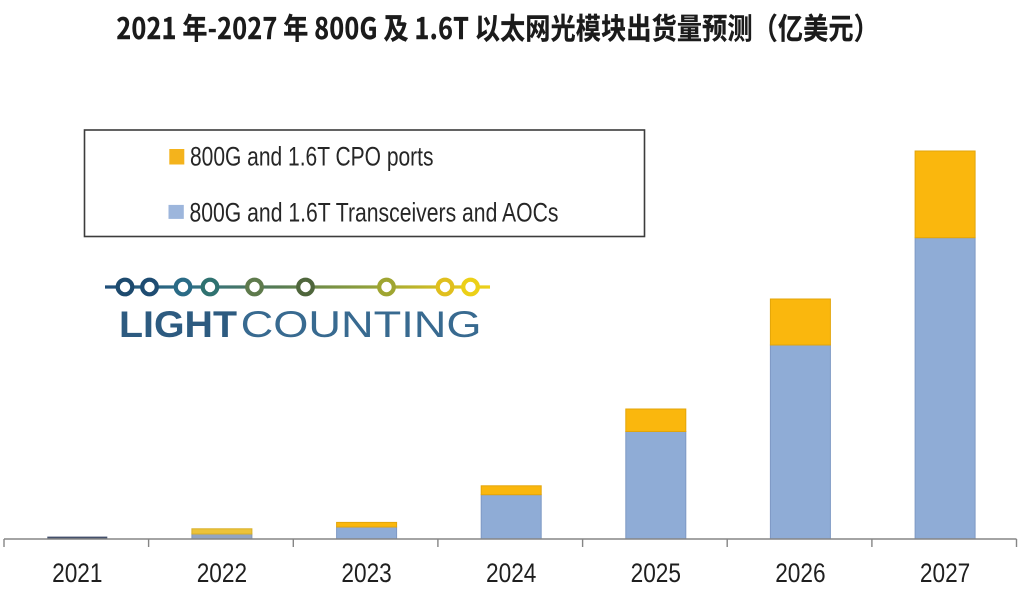  I want to click on svg-text: 2024, so click(511, 573).